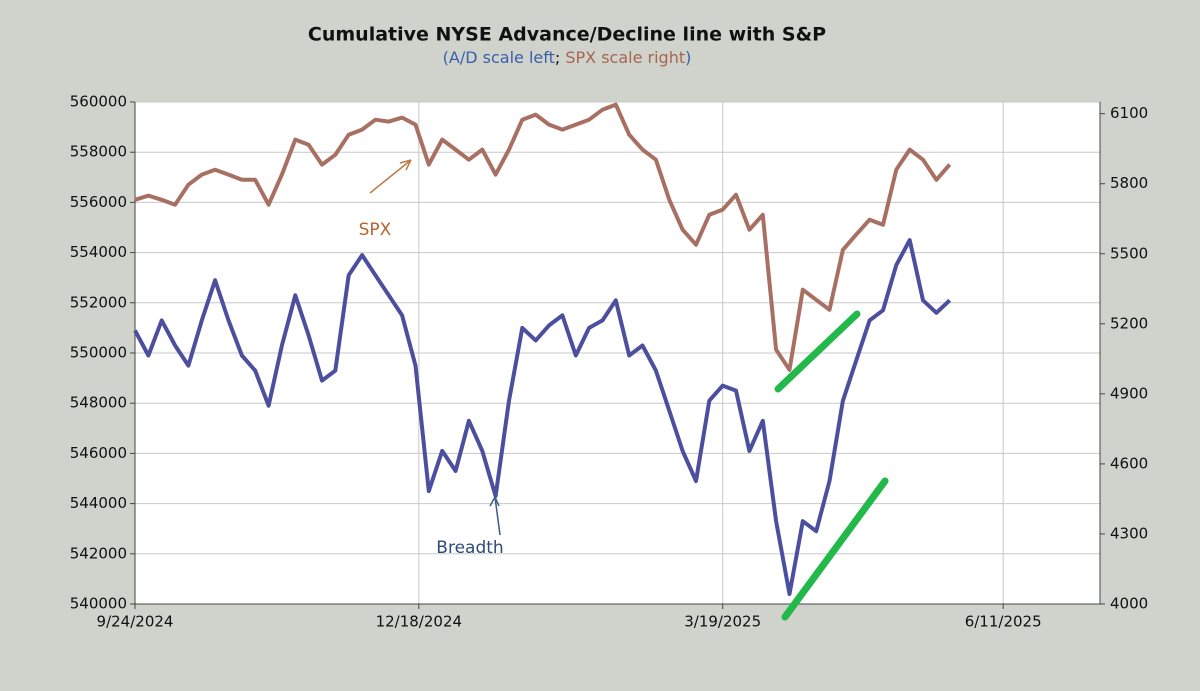  What do you see at coordinates (98, 353) in the screenshot?
I see `y-tick-label: 550000` at bounding box center [98, 353].